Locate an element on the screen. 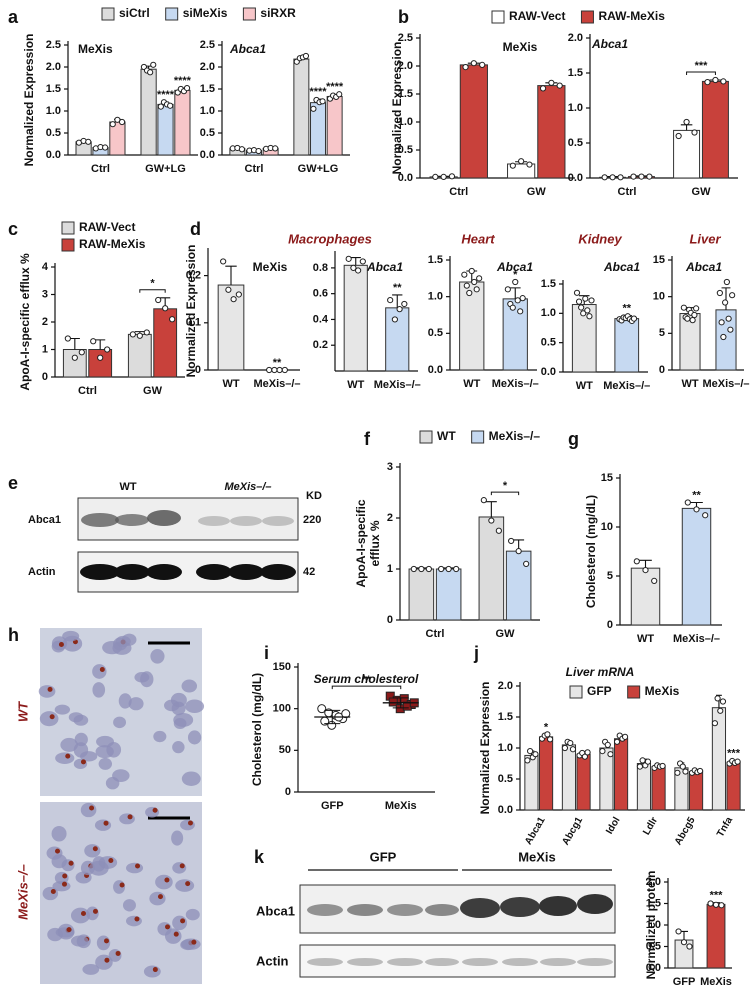 Image resolution: width=750 pixels, height=986 pixels. y-tick-label: 0.5 is located at coordinates (575, 143).